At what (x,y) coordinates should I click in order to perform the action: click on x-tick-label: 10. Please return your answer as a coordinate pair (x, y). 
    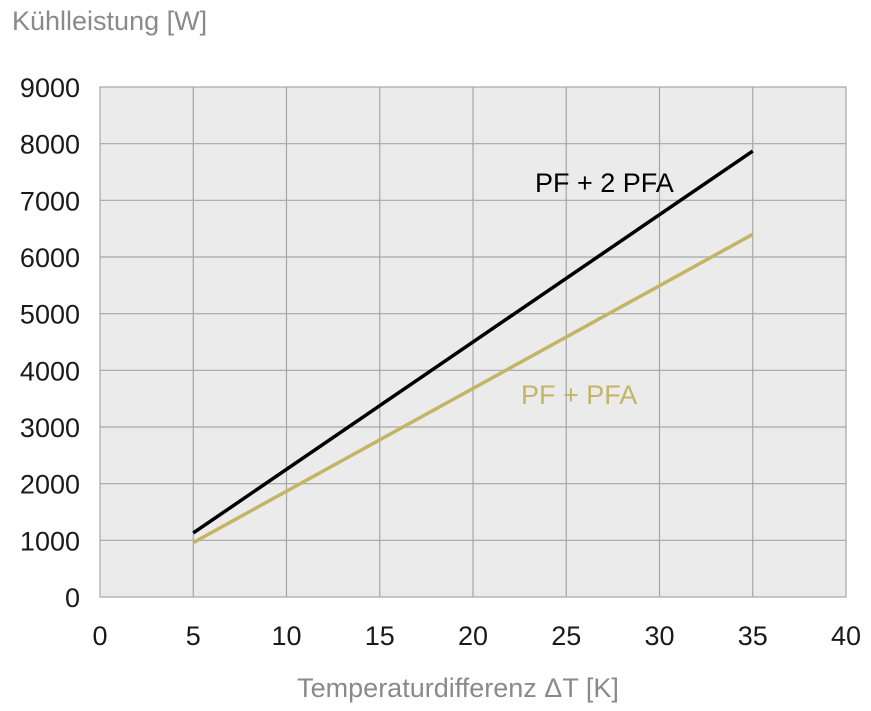
    Looking at the image, I should click on (286, 636).